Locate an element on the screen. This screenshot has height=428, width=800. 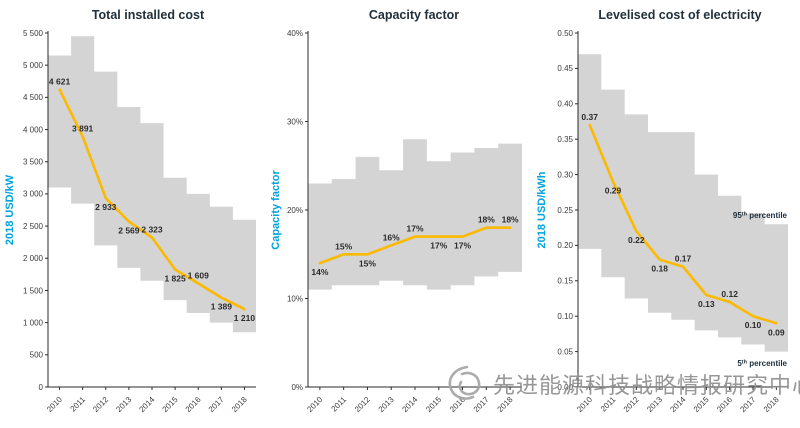
y-tick-label: 500 is located at coordinates (37, 355).